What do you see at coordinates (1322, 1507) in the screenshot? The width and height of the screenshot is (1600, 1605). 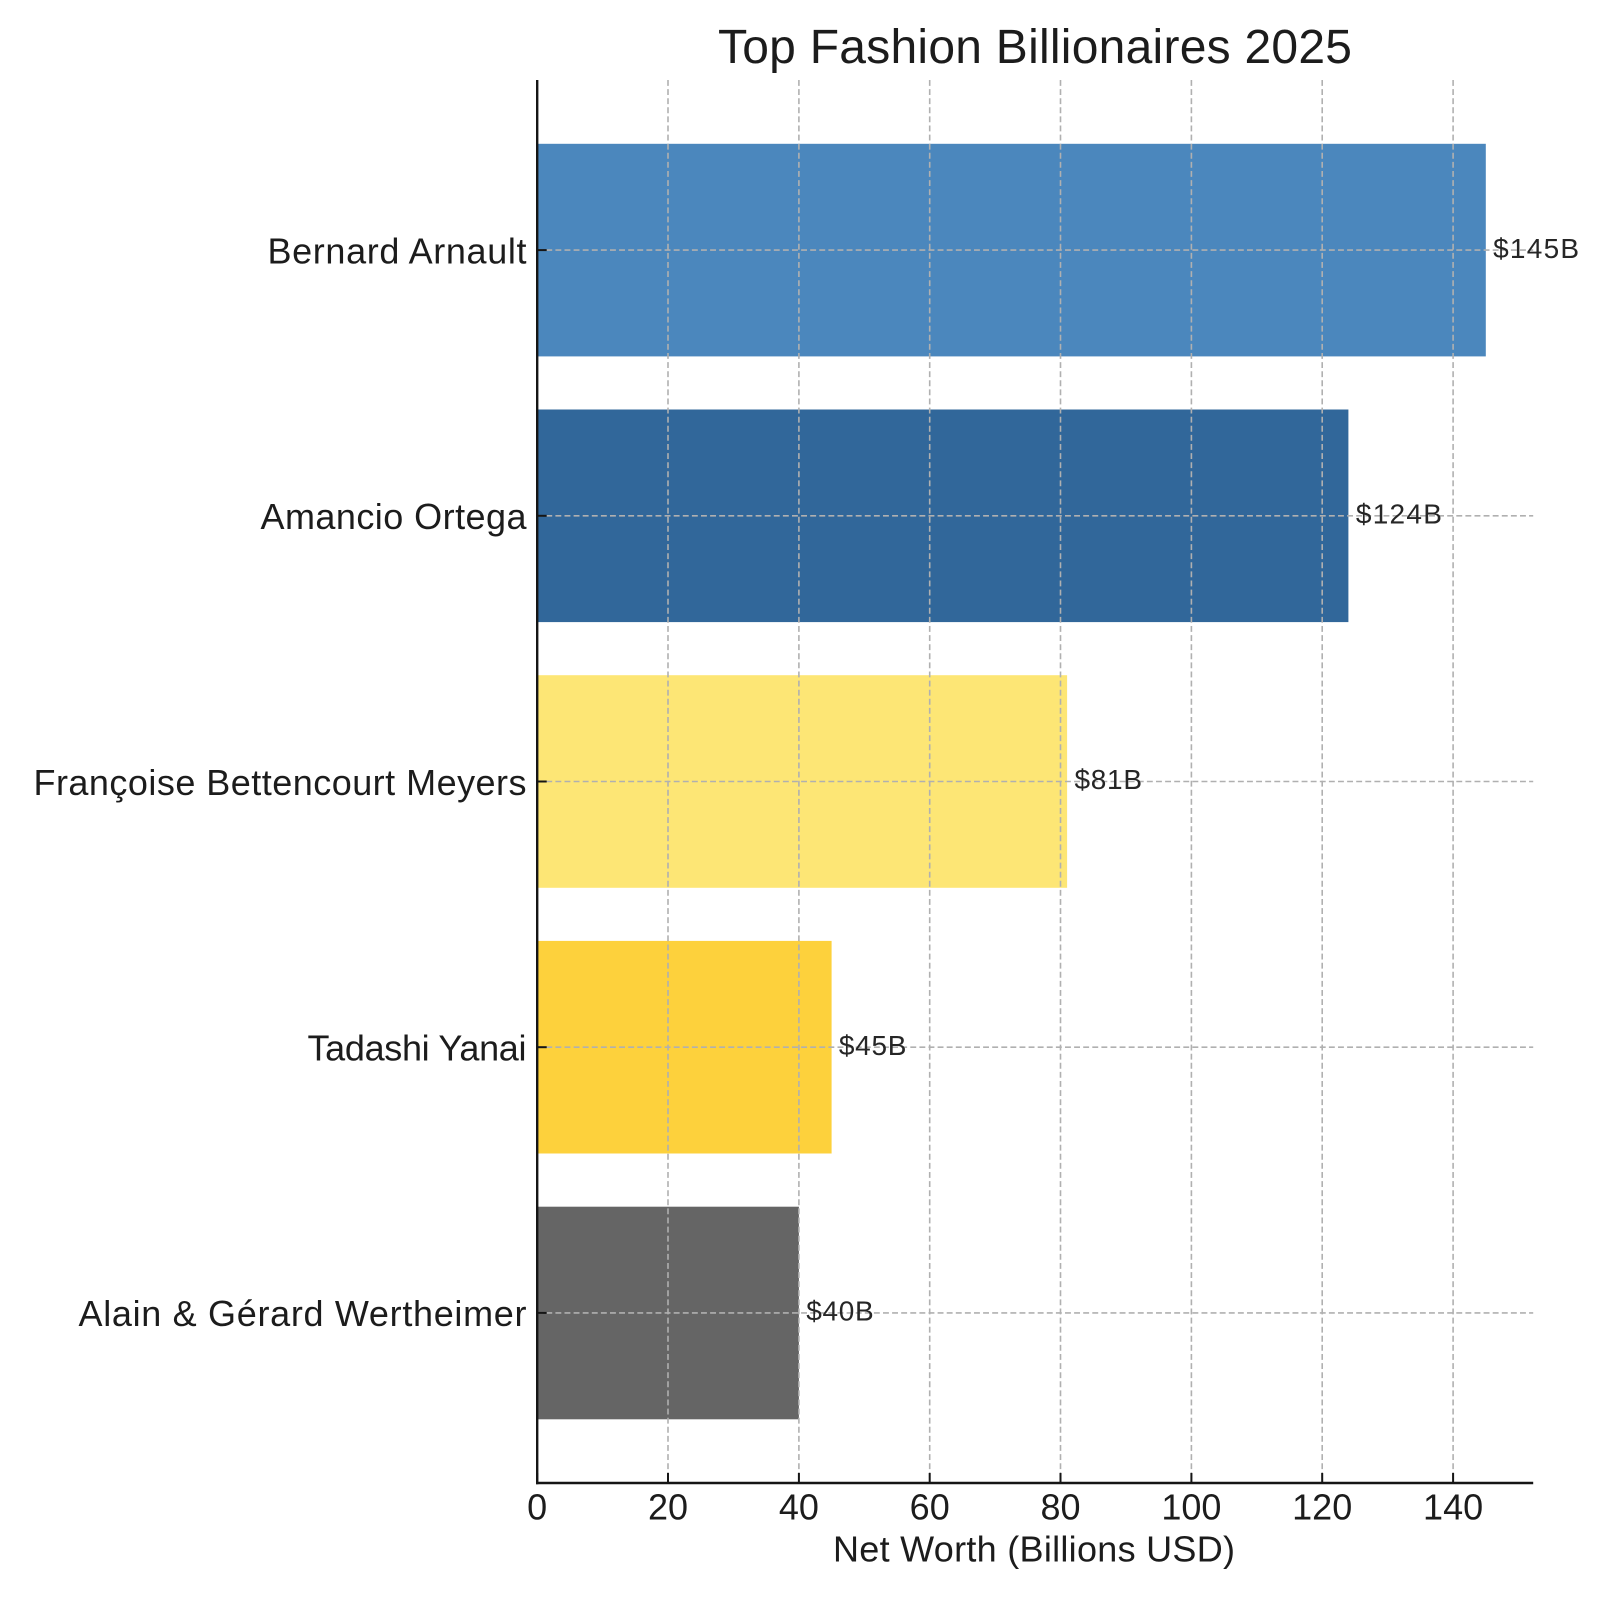 I see `svg-text: 120` at bounding box center [1322, 1507].